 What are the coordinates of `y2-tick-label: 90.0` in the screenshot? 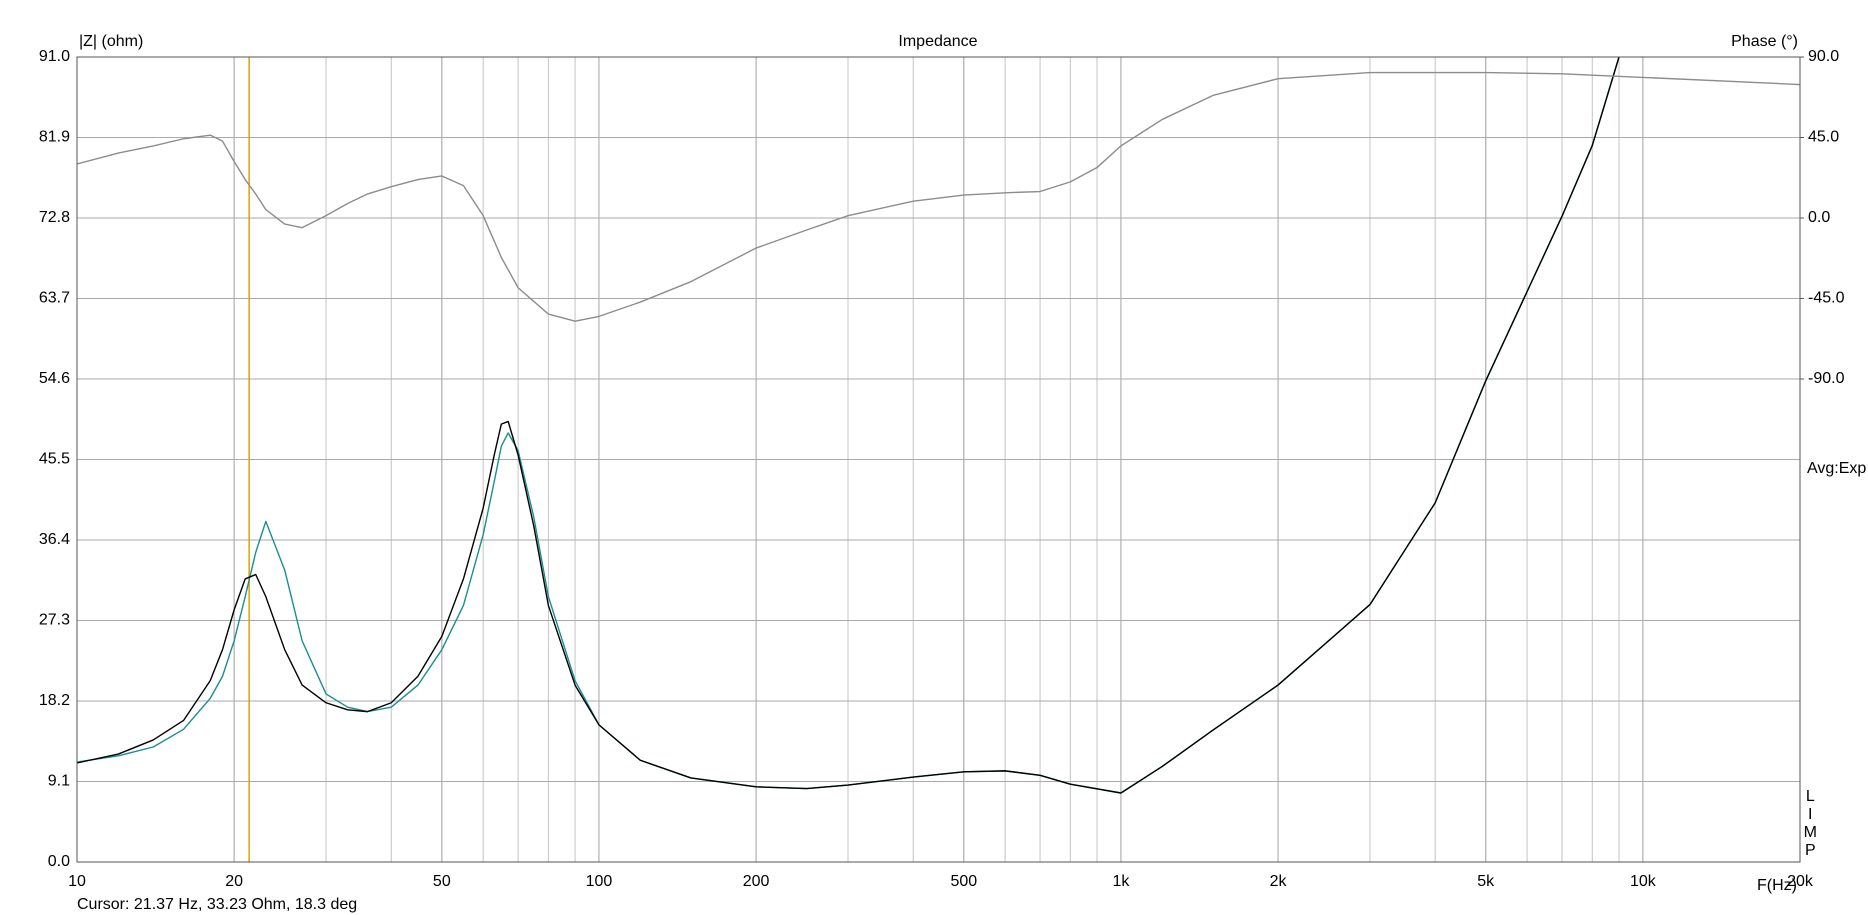 It's located at (1823, 56).